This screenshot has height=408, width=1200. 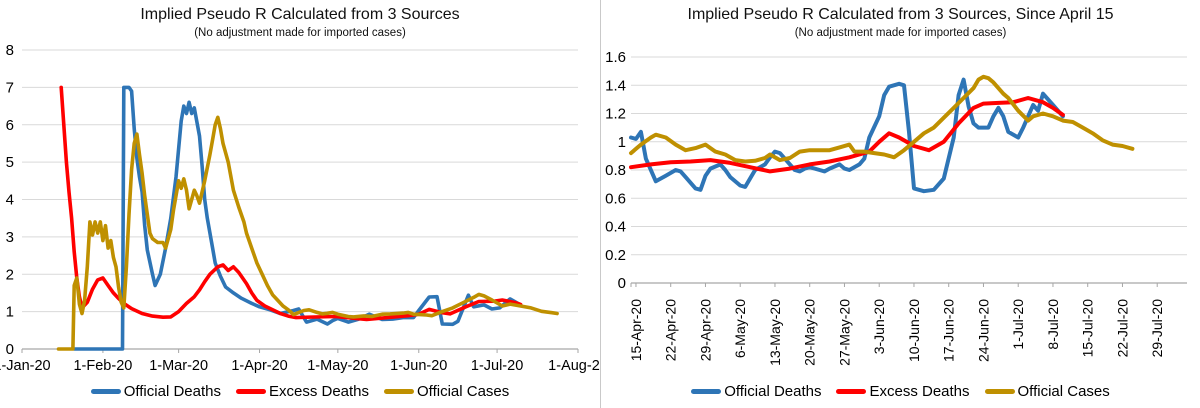 What do you see at coordinates (10, 162) in the screenshot?
I see `y-tick-label: 5` at bounding box center [10, 162].